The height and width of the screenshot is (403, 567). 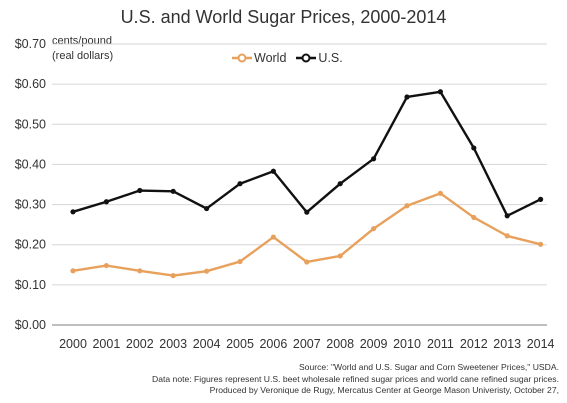 I want to click on y-tick-label: $0.70, so click(x=30, y=44).